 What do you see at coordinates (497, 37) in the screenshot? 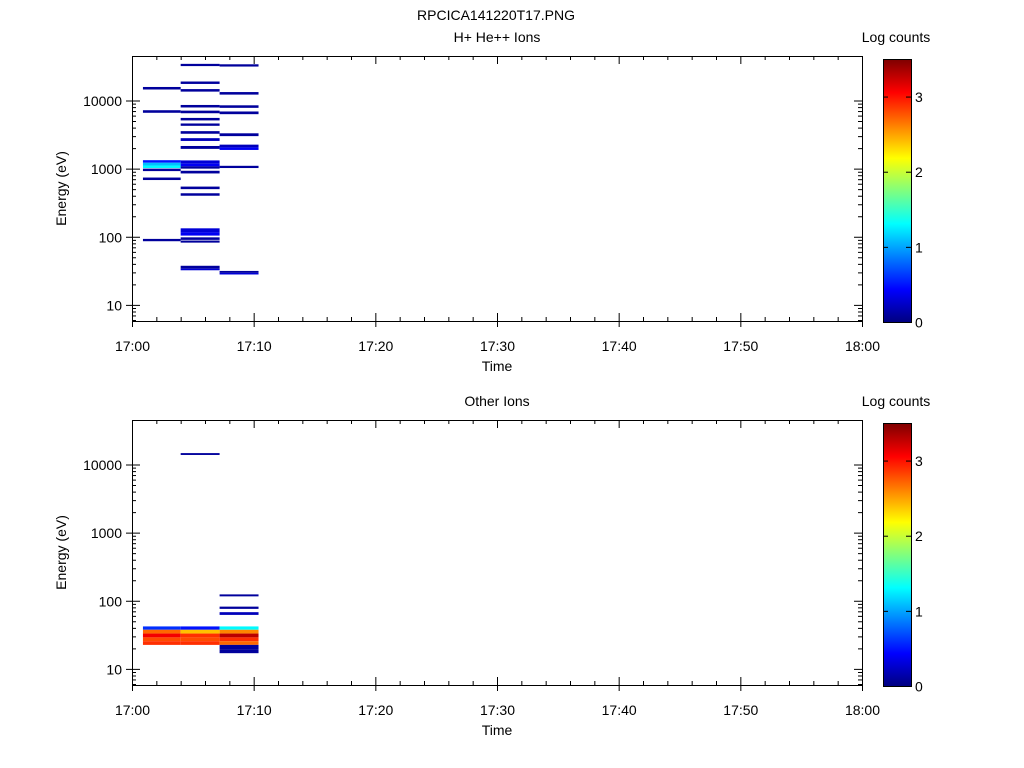
I see `panel-title: H+ He++ Ions` at bounding box center [497, 37].